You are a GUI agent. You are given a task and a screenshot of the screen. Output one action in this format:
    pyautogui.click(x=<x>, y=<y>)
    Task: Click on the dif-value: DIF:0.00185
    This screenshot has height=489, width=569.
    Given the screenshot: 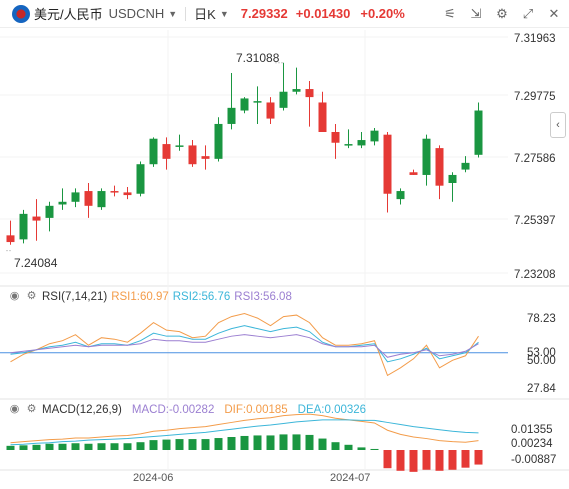 What is the action you would take?
    pyautogui.click(x=256, y=409)
    